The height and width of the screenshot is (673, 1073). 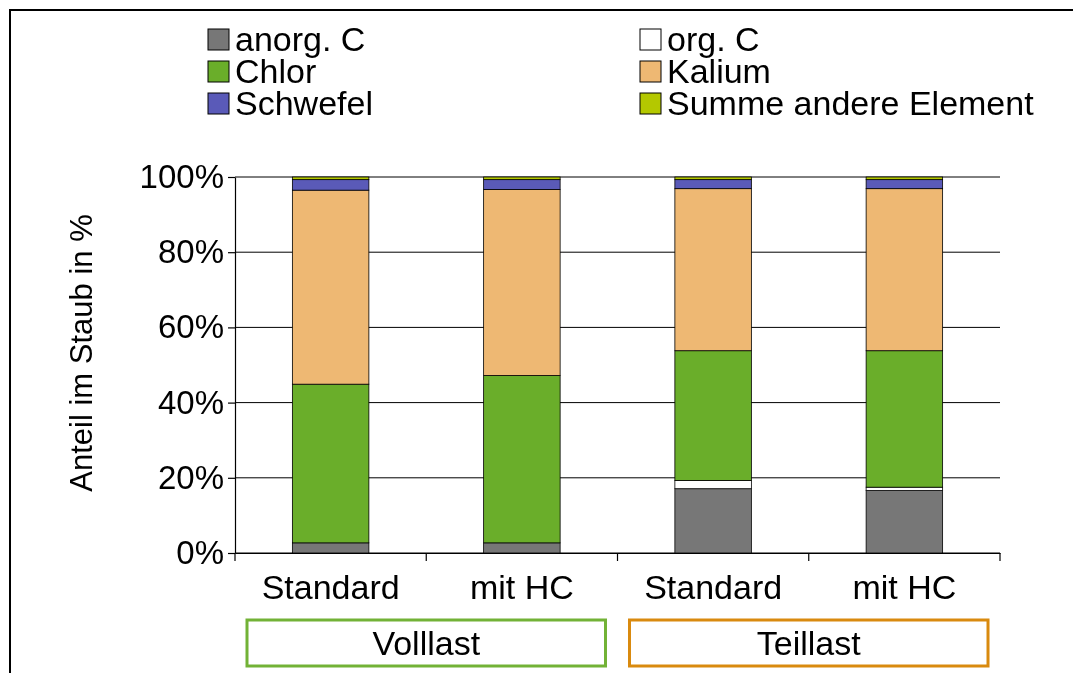 What do you see at coordinates (851, 103) in the screenshot?
I see `legend-label: Summe andere Element` at bounding box center [851, 103].